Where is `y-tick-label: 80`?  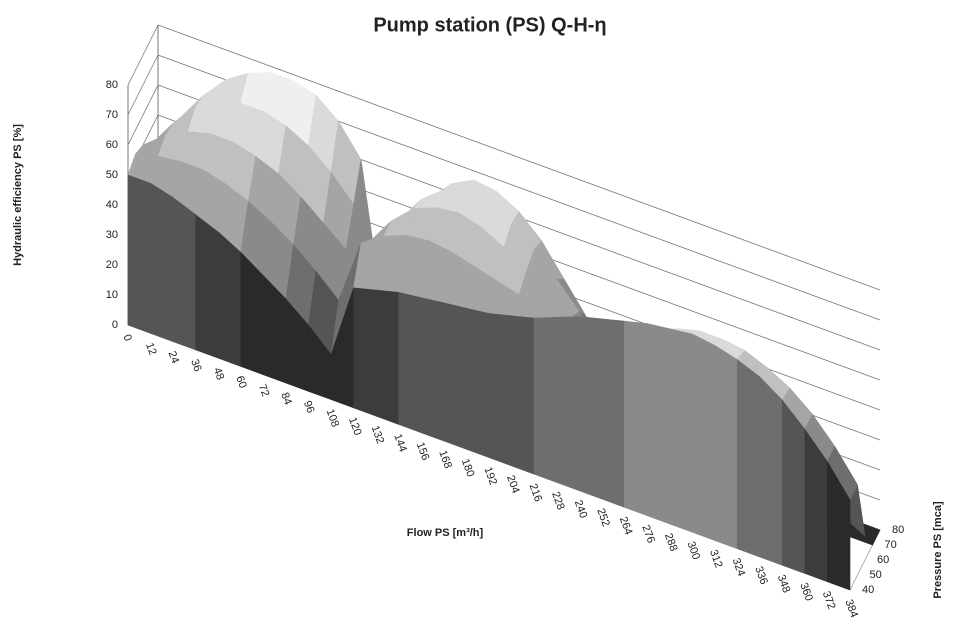 y-tick-label: 80 is located at coordinates (112, 85).